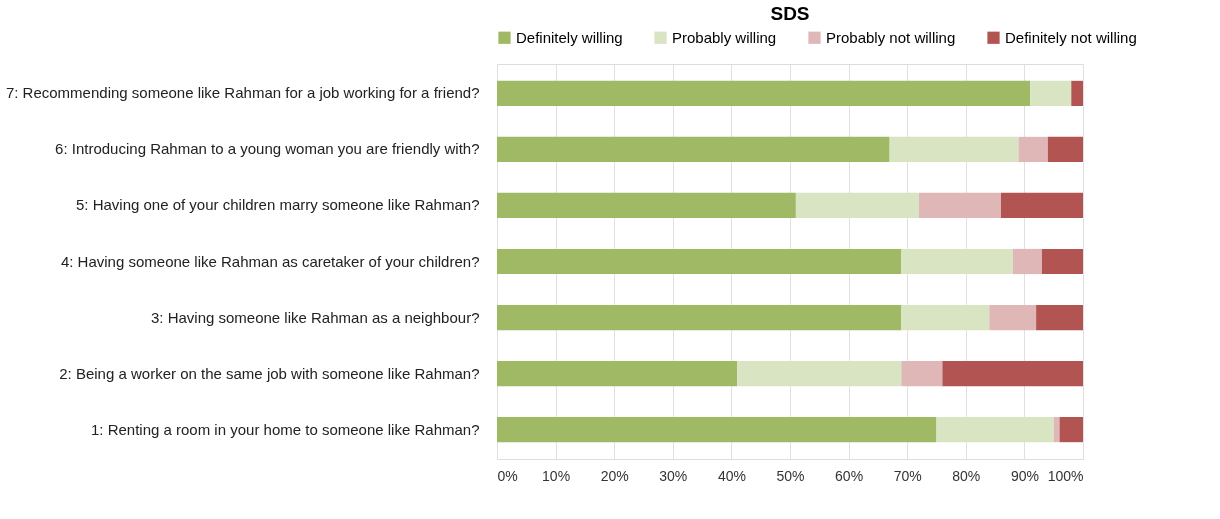 This screenshot has height=519, width=1220. Describe the element at coordinates (614, 475) in the screenshot. I see `x-tick-label: 20%` at that location.